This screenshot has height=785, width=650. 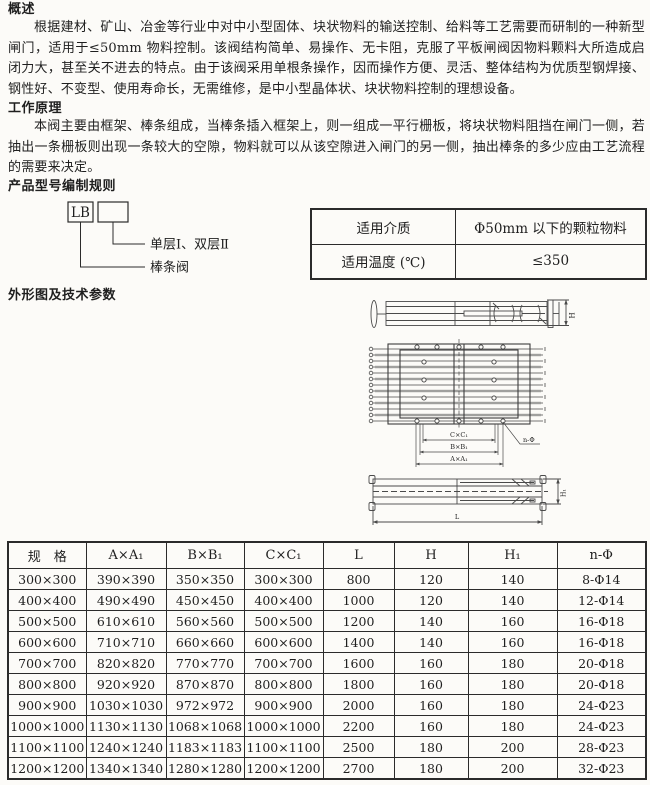 I want to click on table-cell: 1400, so click(x=358, y=642).